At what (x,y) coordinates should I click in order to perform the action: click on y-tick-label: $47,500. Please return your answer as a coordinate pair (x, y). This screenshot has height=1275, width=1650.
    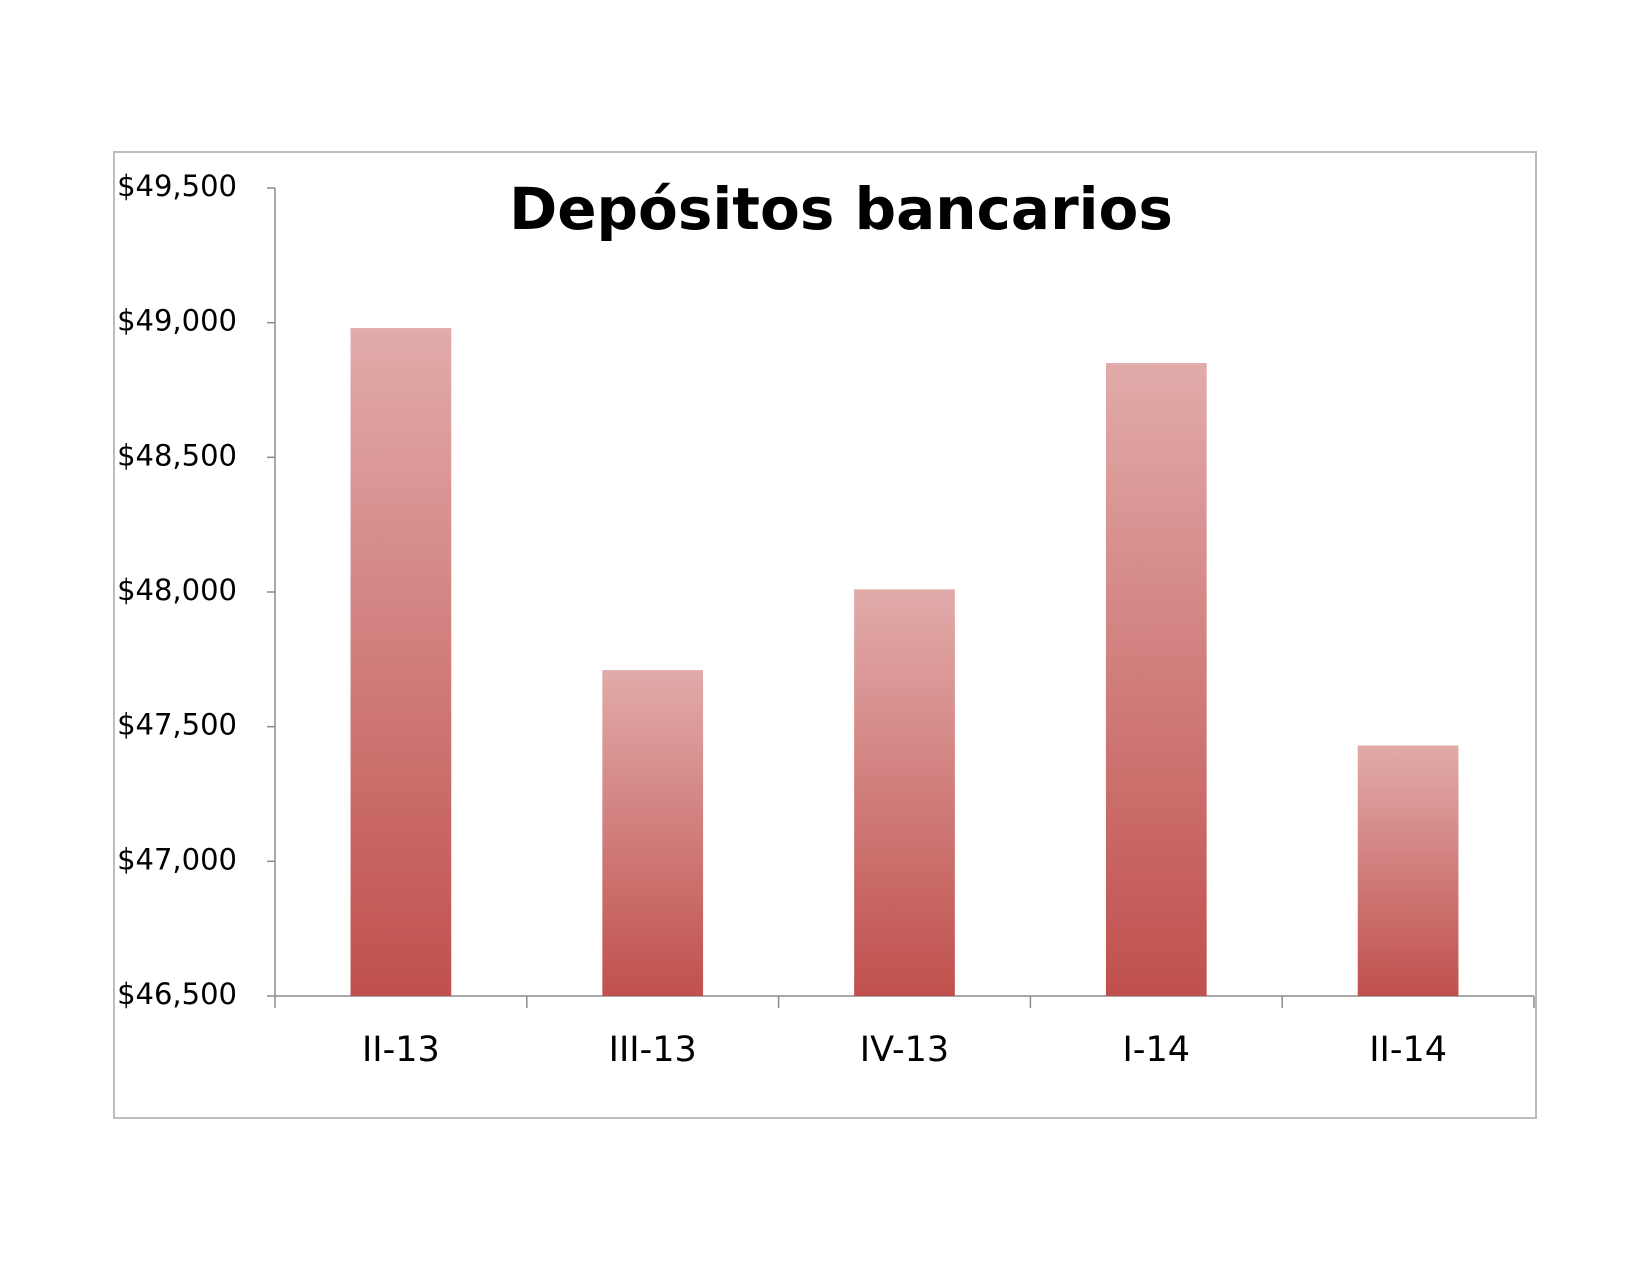
    Looking at the image, I should click on (177, 725).